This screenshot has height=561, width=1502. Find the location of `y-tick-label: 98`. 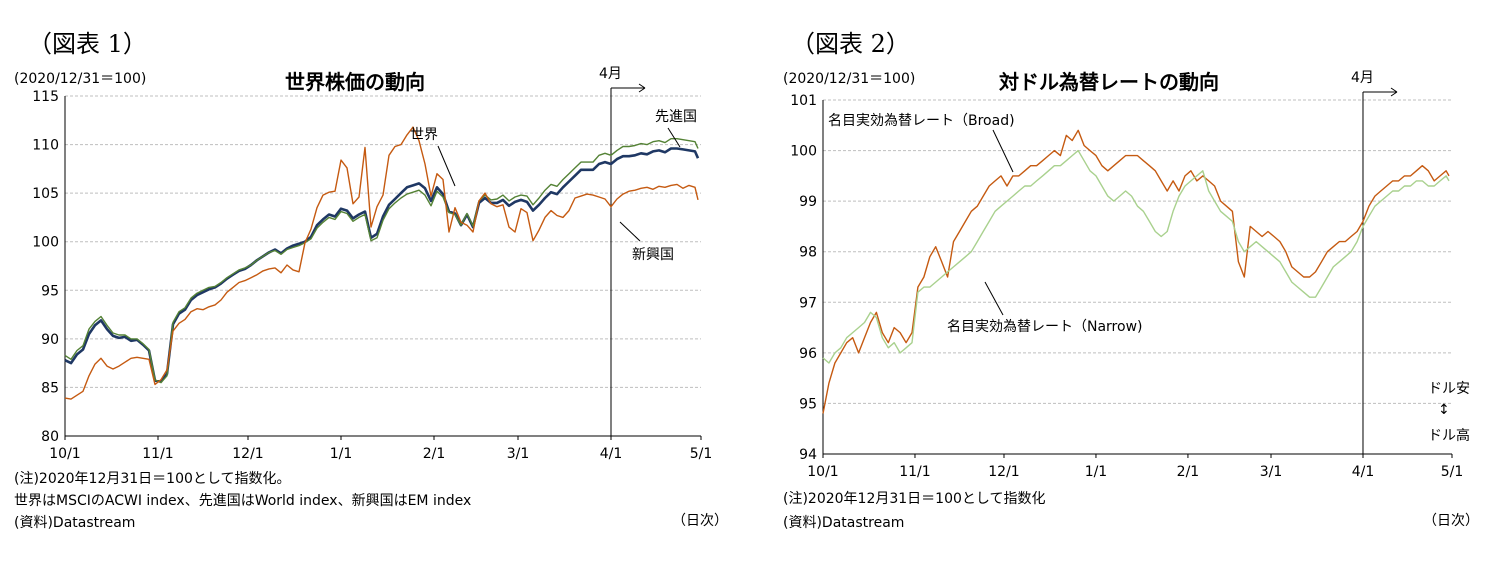

y-tick-label: 98 is located at coordinates (808, 253).